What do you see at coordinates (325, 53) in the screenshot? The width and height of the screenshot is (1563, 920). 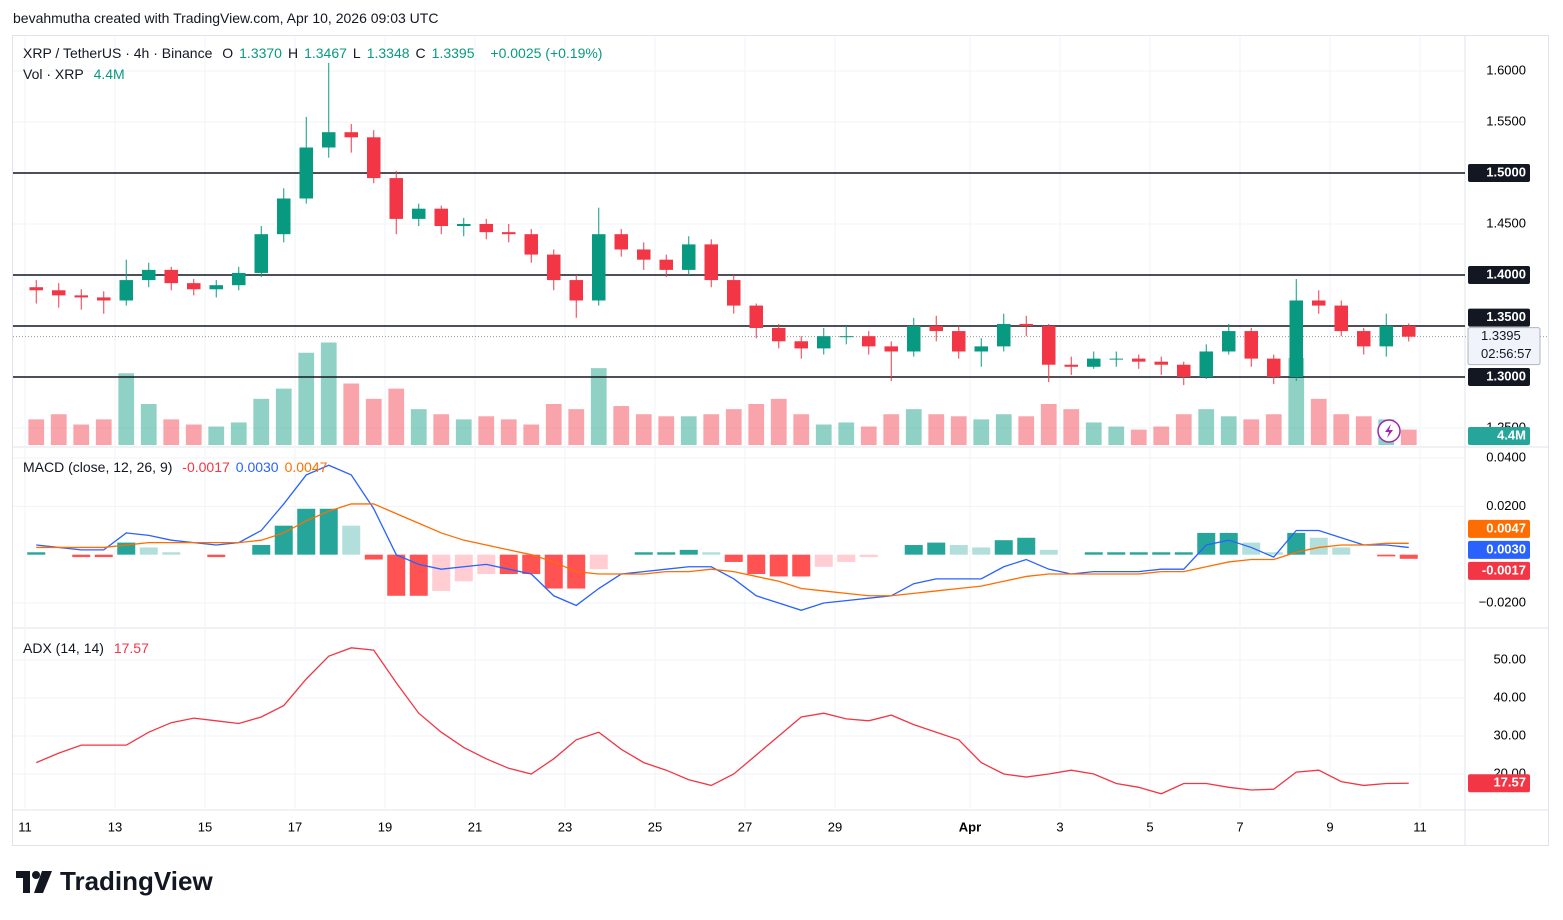 I see `ohlc-value: 1.3467` at bounding box center [325, 53].